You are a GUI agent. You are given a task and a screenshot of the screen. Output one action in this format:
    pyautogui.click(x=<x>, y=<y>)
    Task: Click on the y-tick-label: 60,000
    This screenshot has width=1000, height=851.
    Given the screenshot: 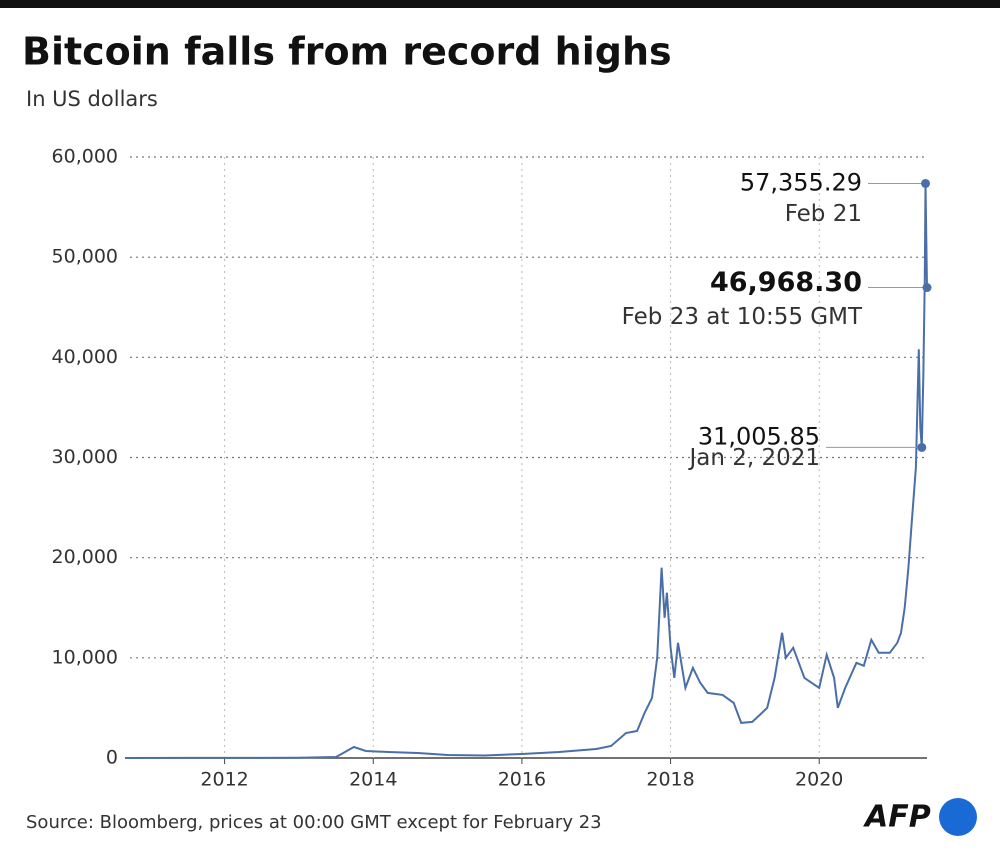 What is the action you would take?
    pyautogui.click(x=85, y=157)
    